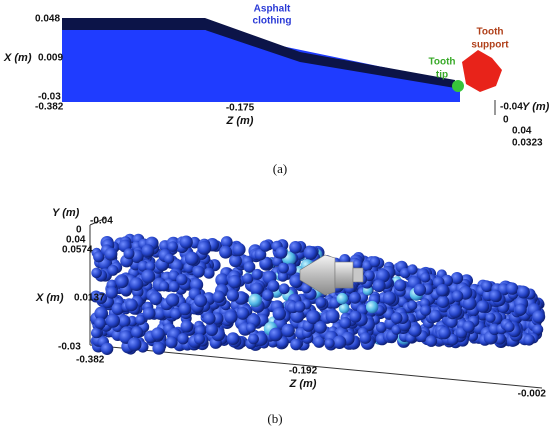  I want to click on y-axis-label: Y (m), so click(66, 213).